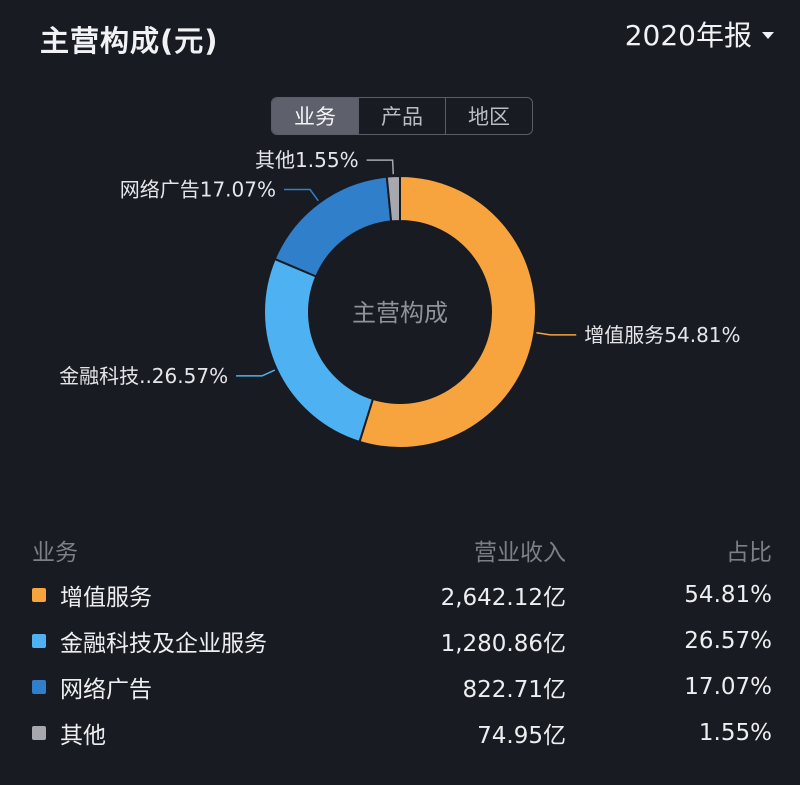 The image size is (800, 785). What do you see at coordinates (521, 736) in the screenshot?
I see `row-revenue: 74.95亿` at bounding box center [521, 736].